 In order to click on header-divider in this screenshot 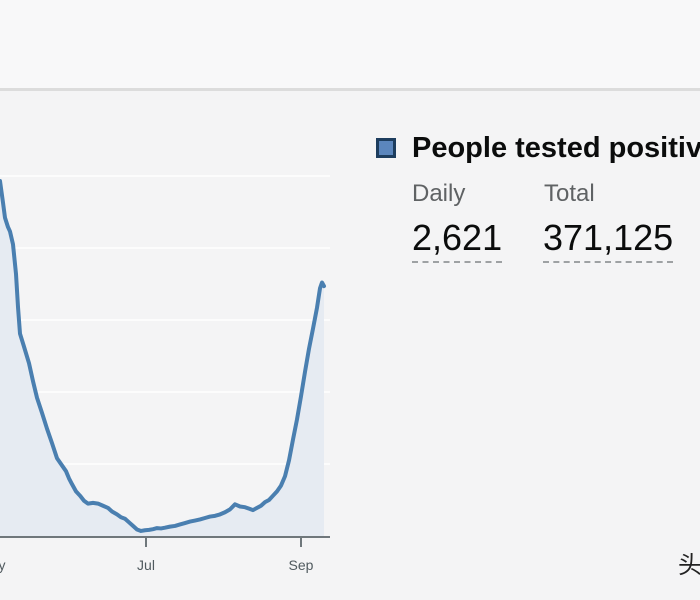, I will do `click(350, 89)`.